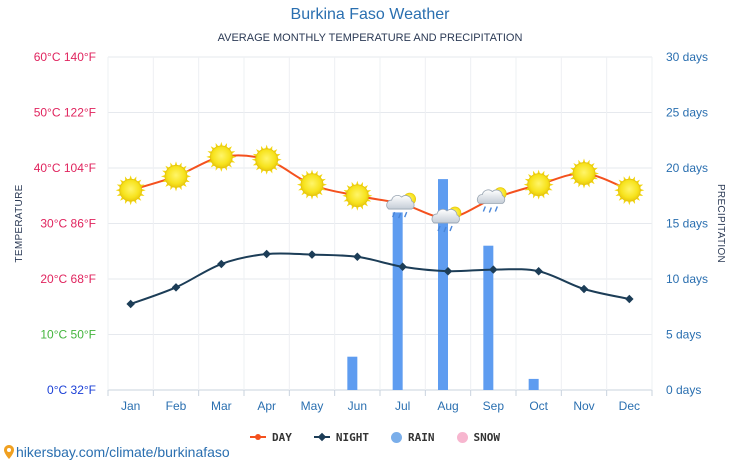 The image size is (740, 463). Describe the element at coordinates (421, 437) in the screenshot. I see `legend-rain-label: RAIN` at that location.